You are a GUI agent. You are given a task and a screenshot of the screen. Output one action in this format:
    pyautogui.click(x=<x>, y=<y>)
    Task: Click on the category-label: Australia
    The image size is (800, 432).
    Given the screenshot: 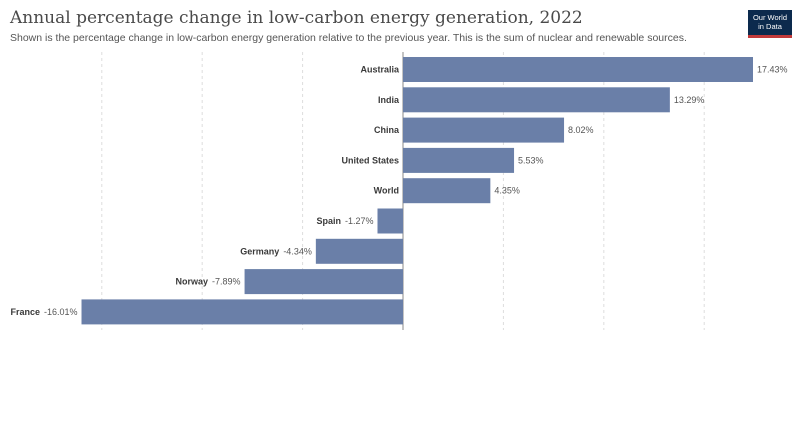 What is the action you would take?
    pyautogui.click(x=380, y=70)
    